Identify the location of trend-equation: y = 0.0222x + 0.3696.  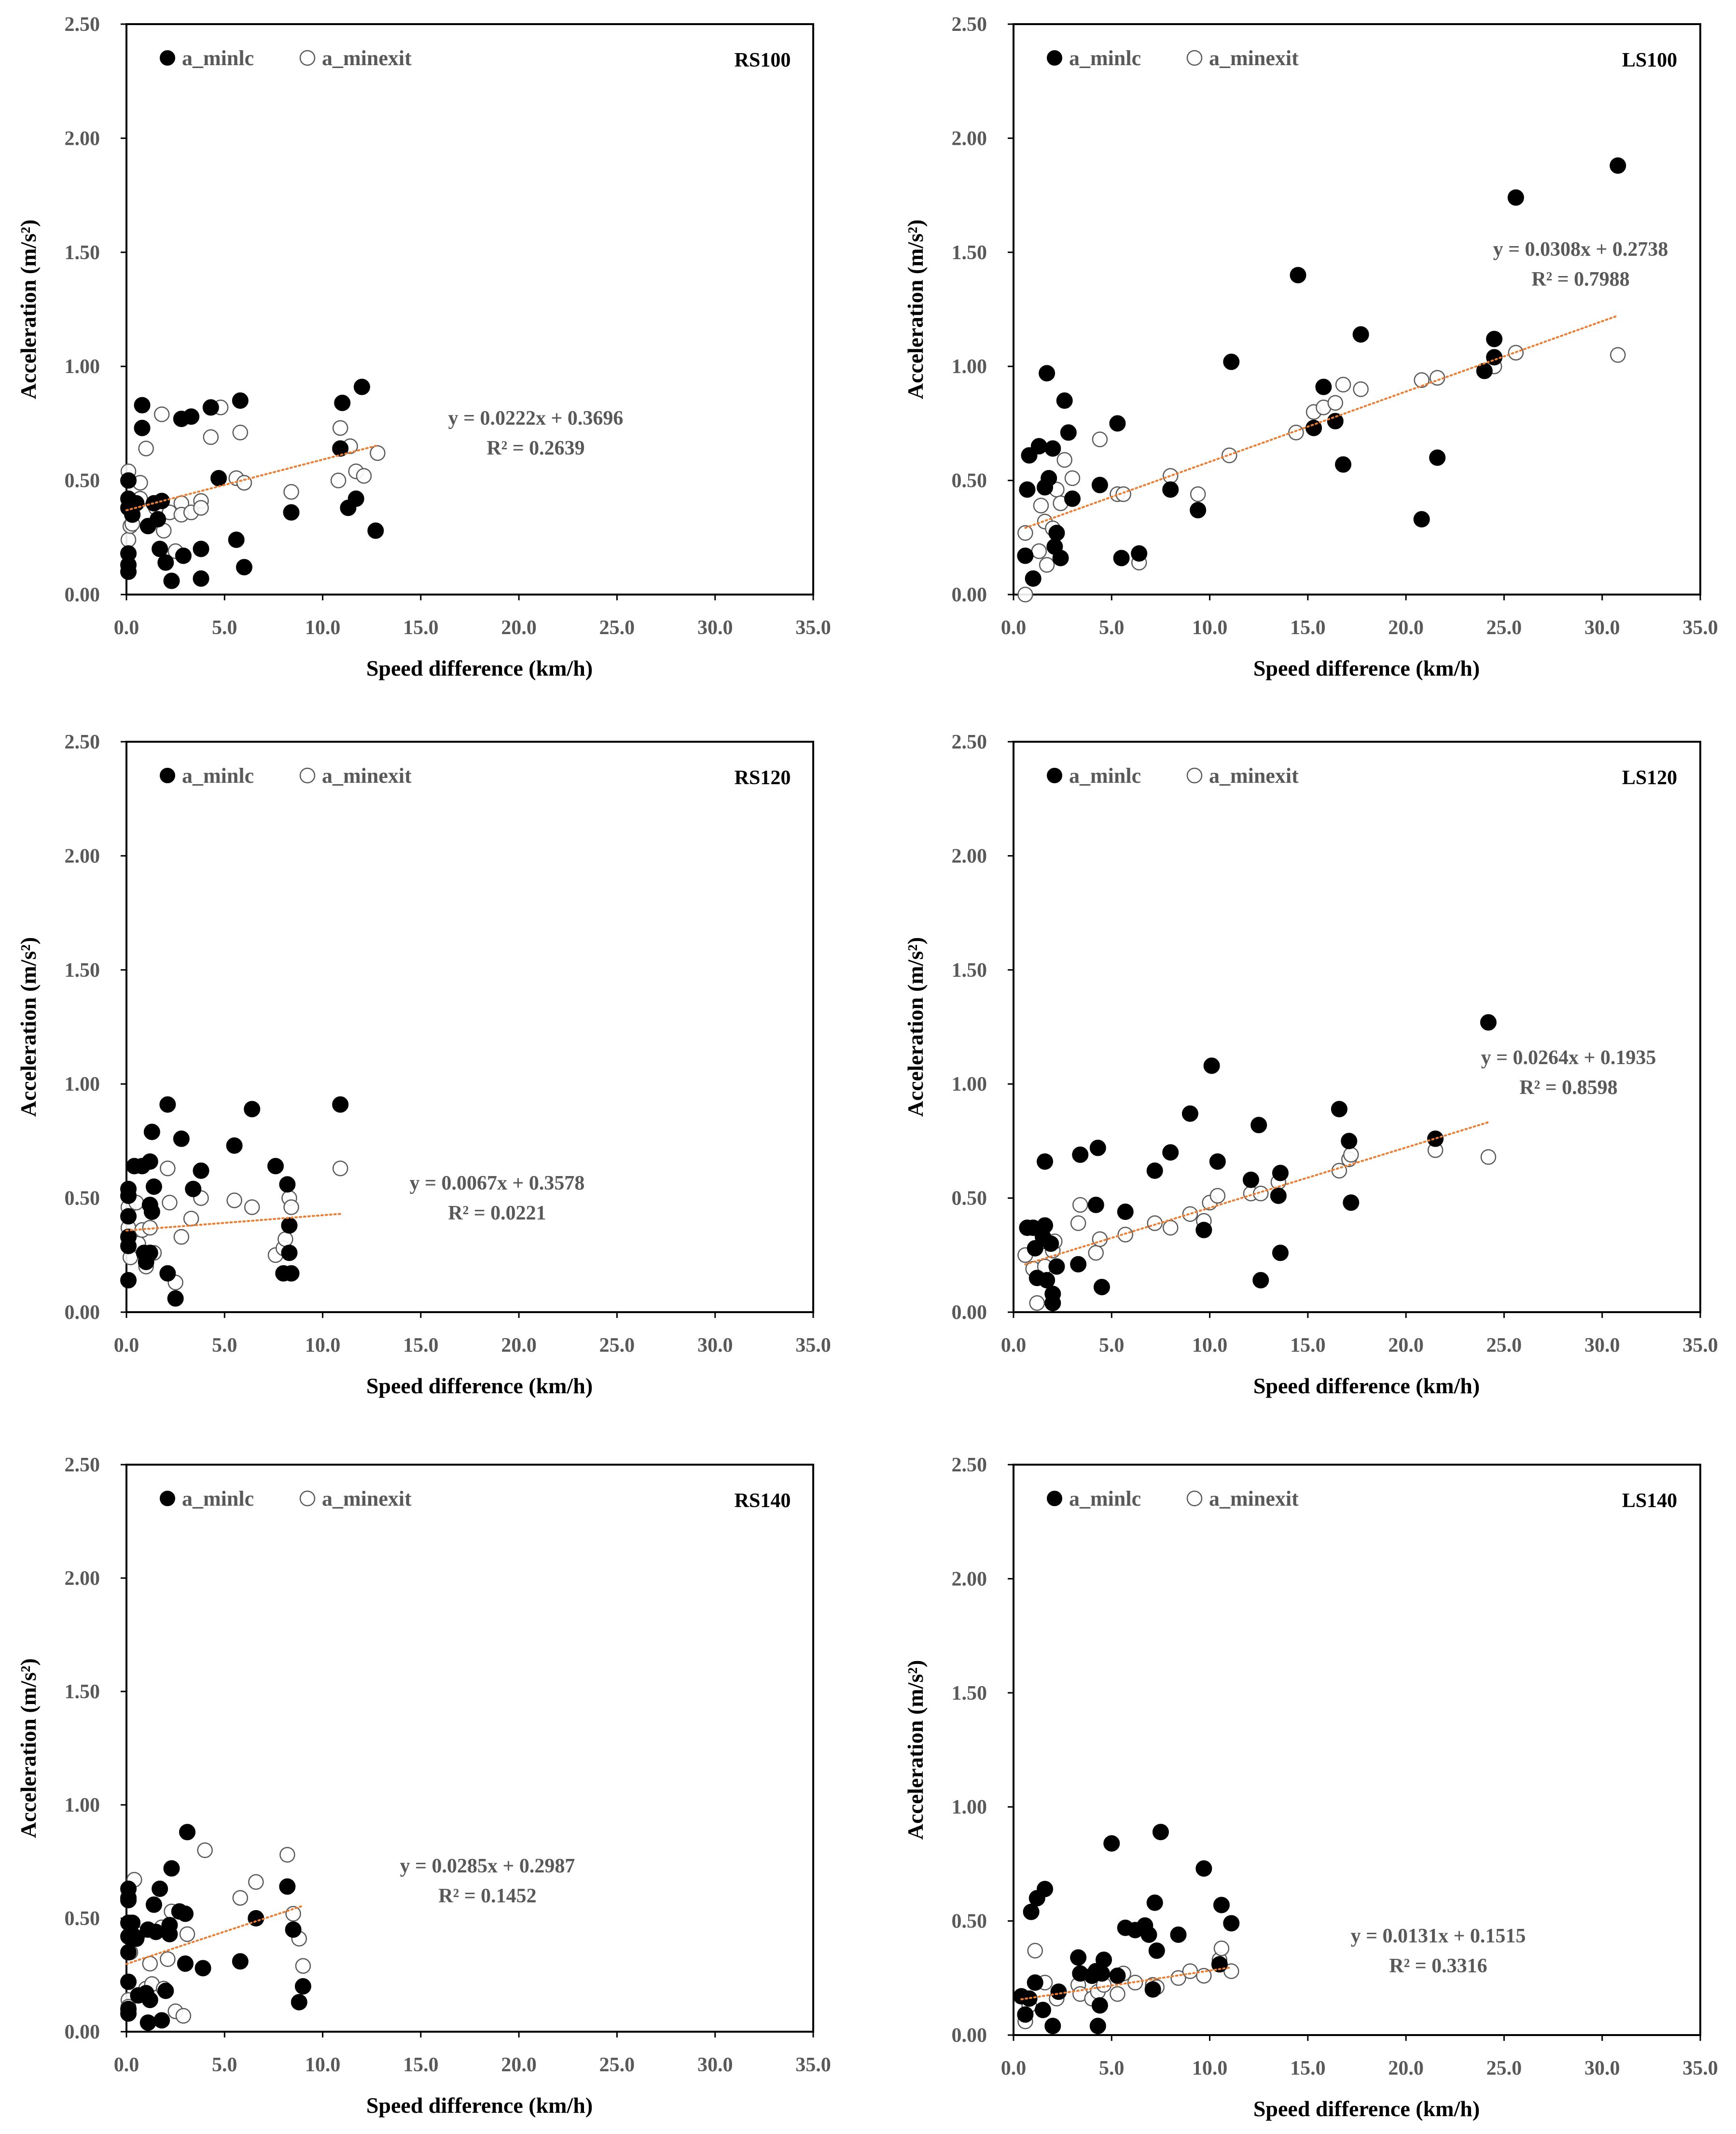
(536, 419).